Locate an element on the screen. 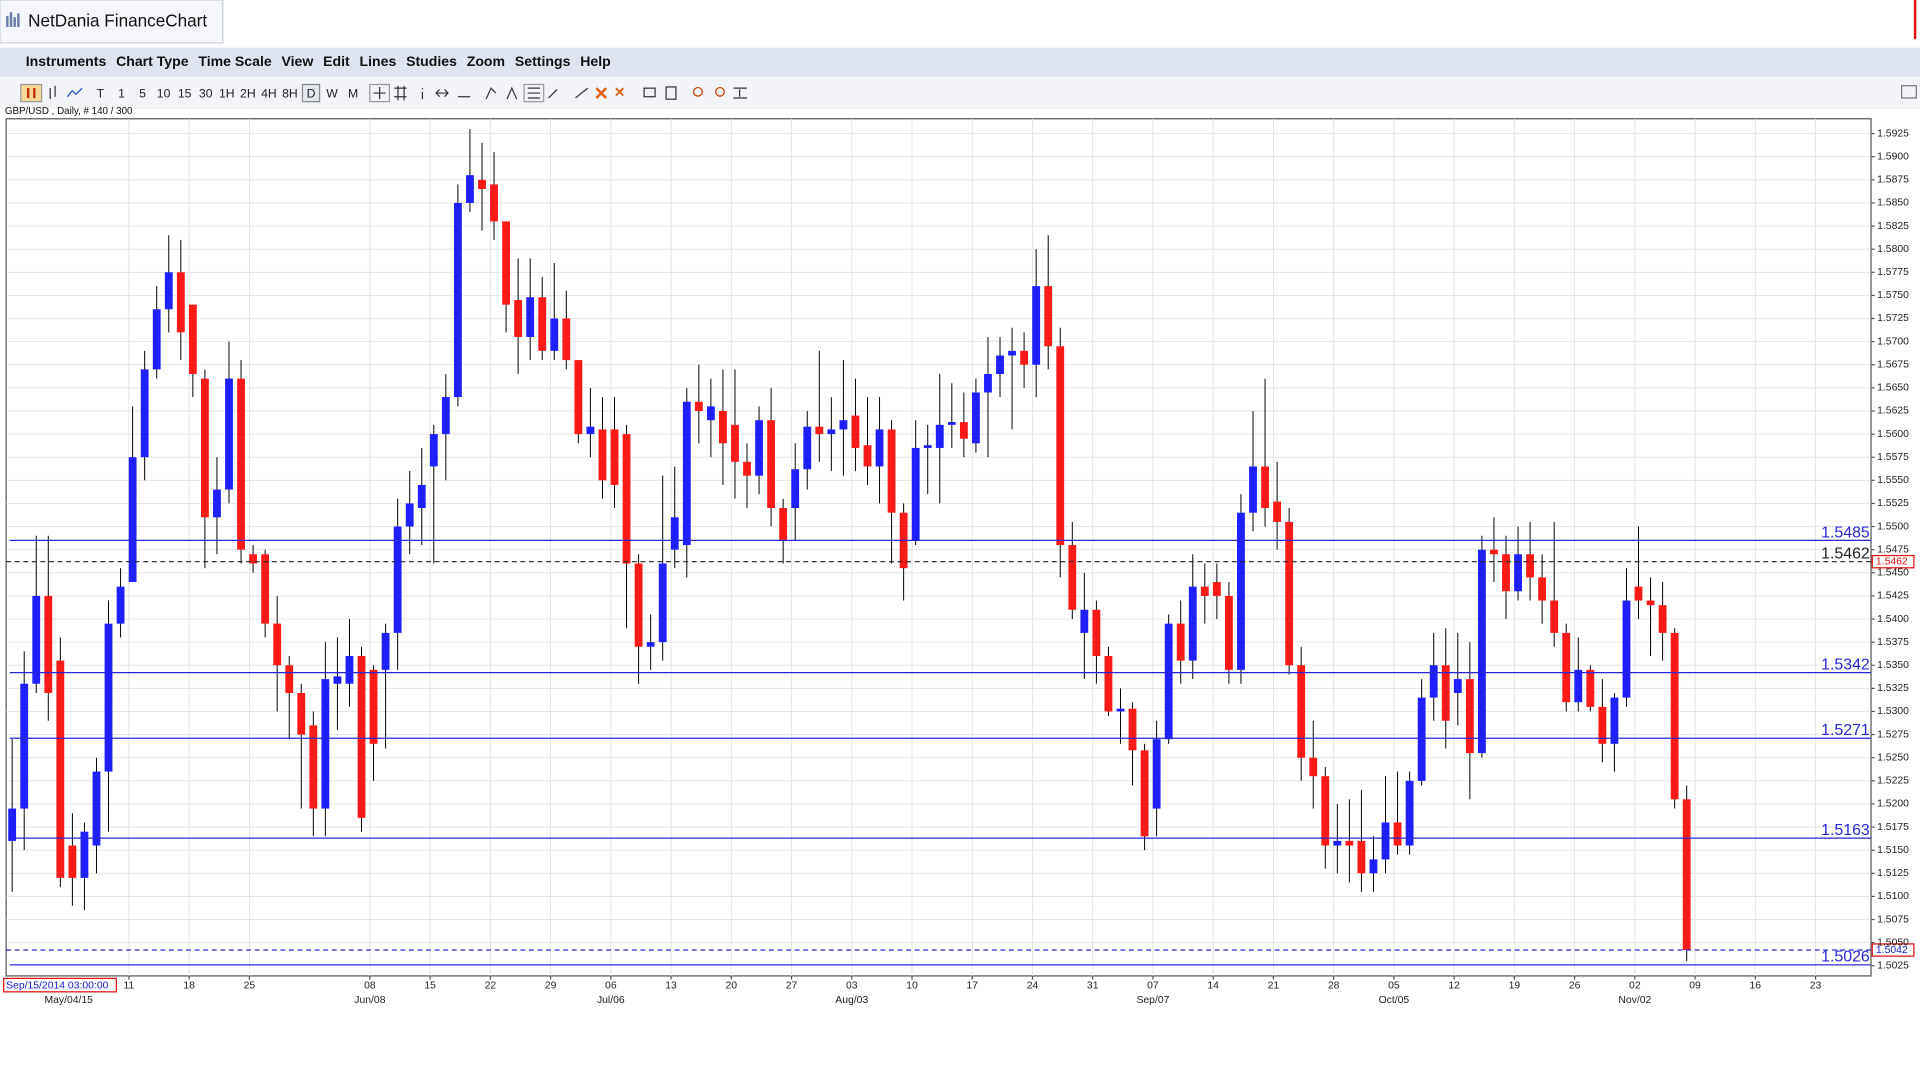 The width and height of the screenshot is (1920, 1080). delete-all-button is located at coordinates (619, 92).